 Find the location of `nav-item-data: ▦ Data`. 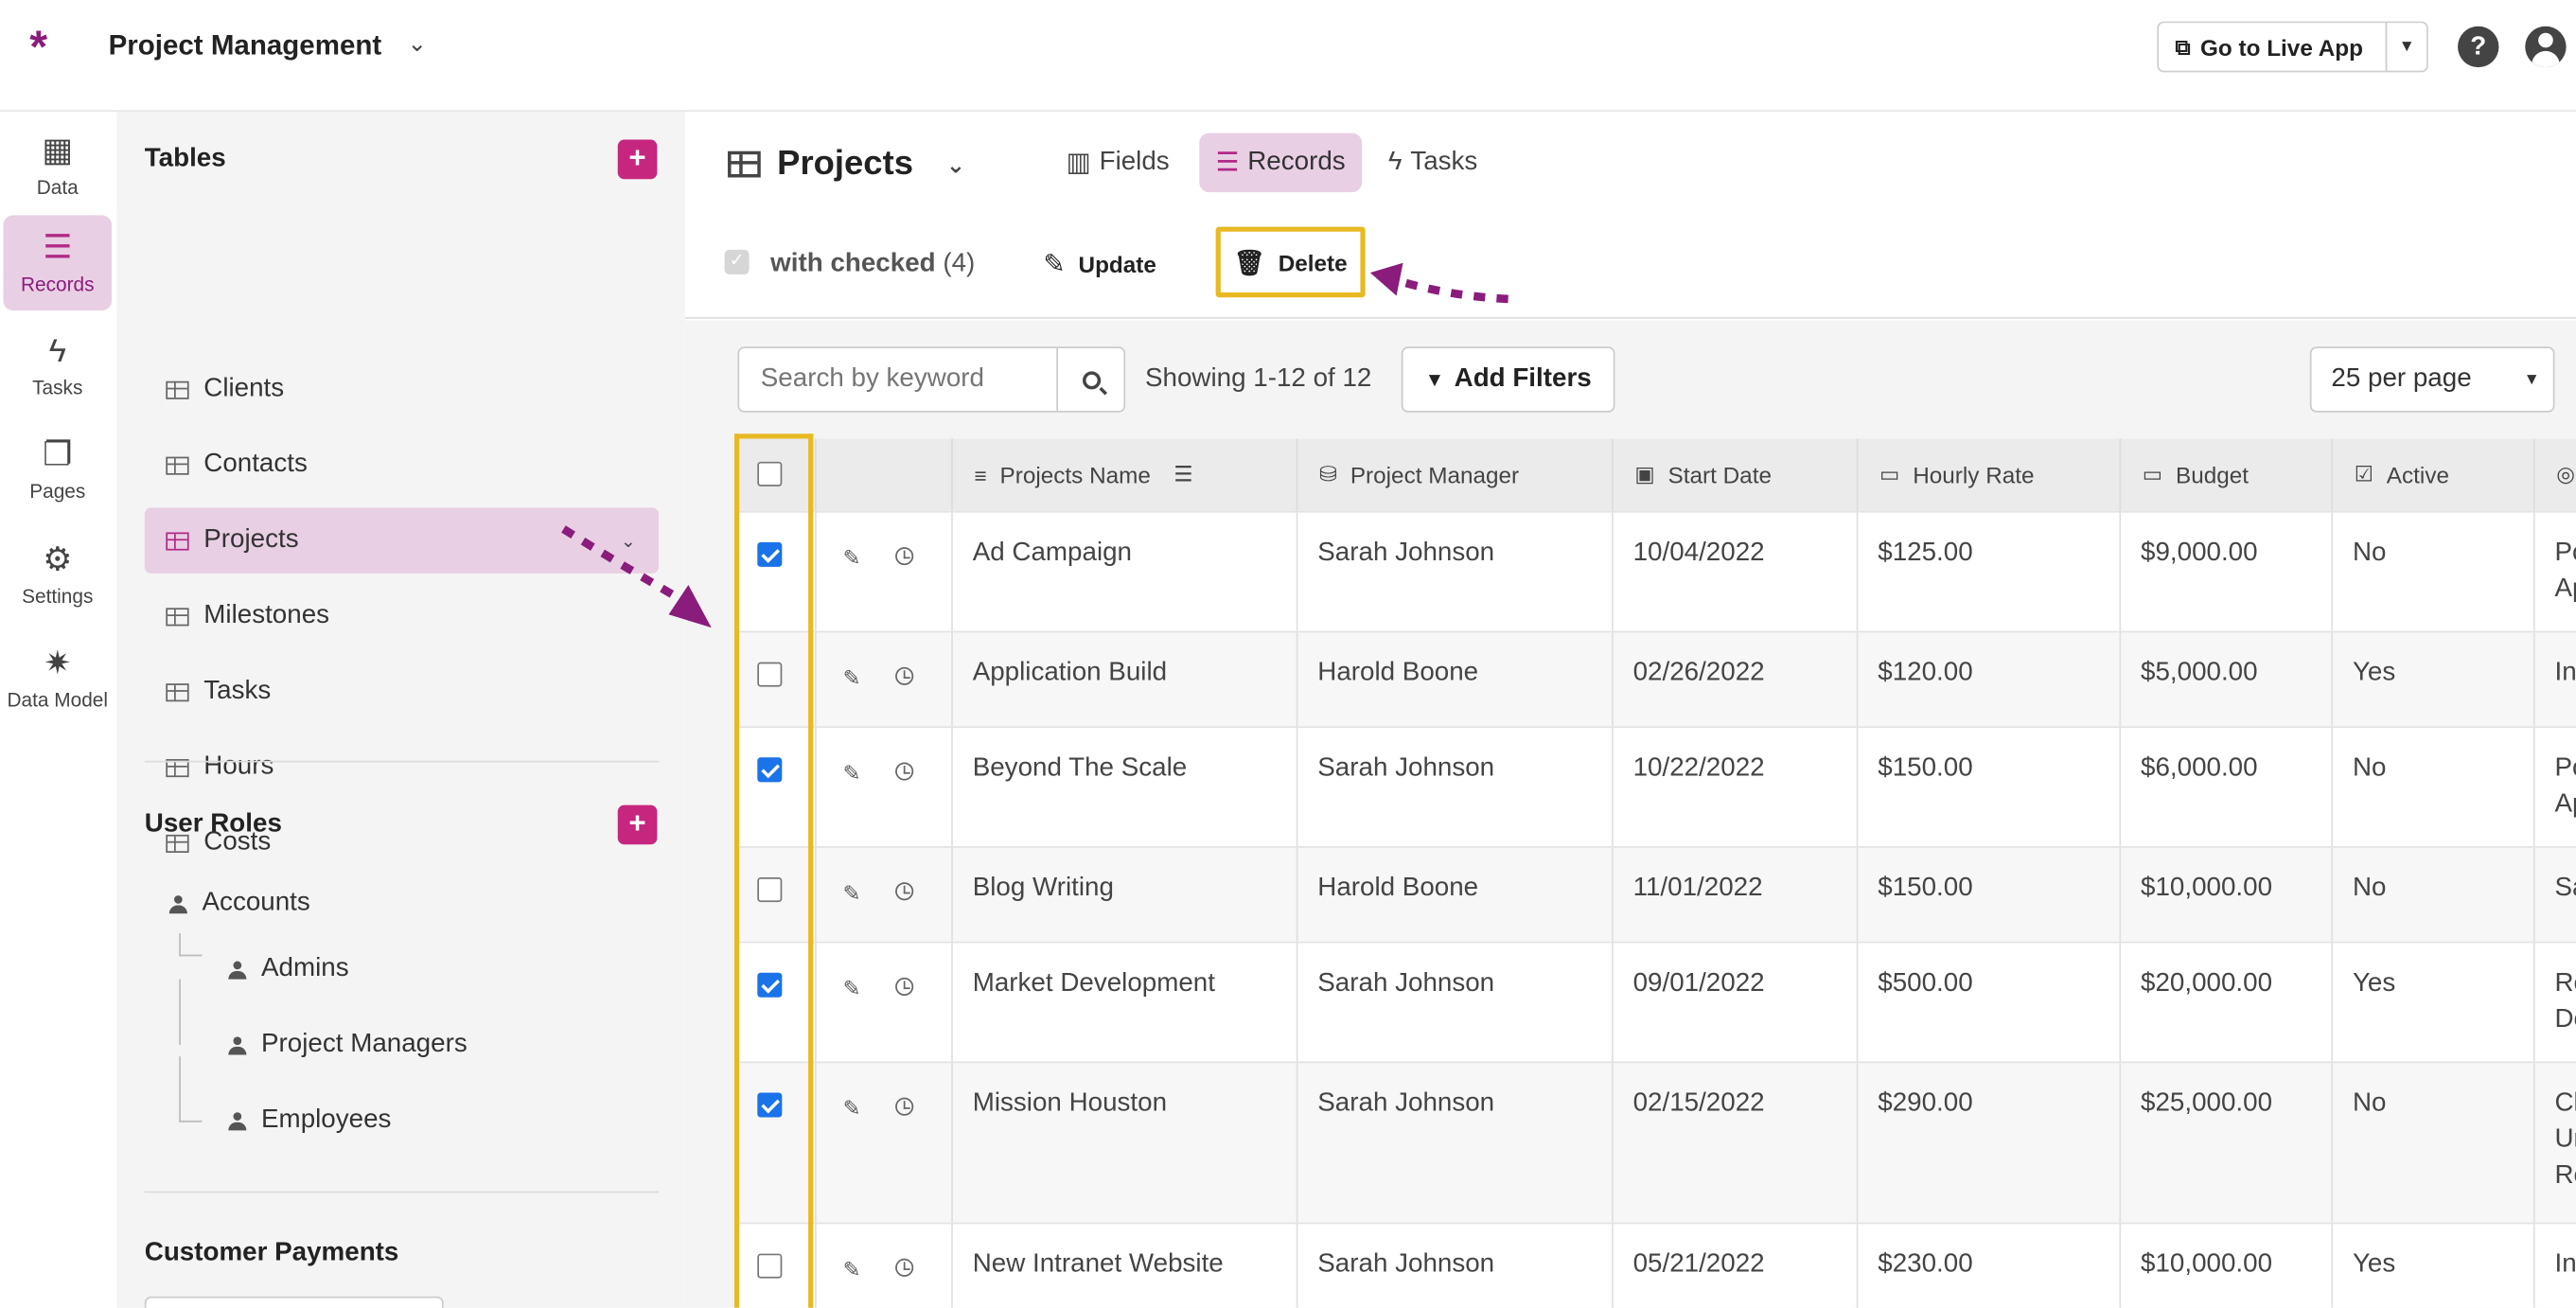

nav-item-data: ▦ Data is located at coordinates (57, 166).